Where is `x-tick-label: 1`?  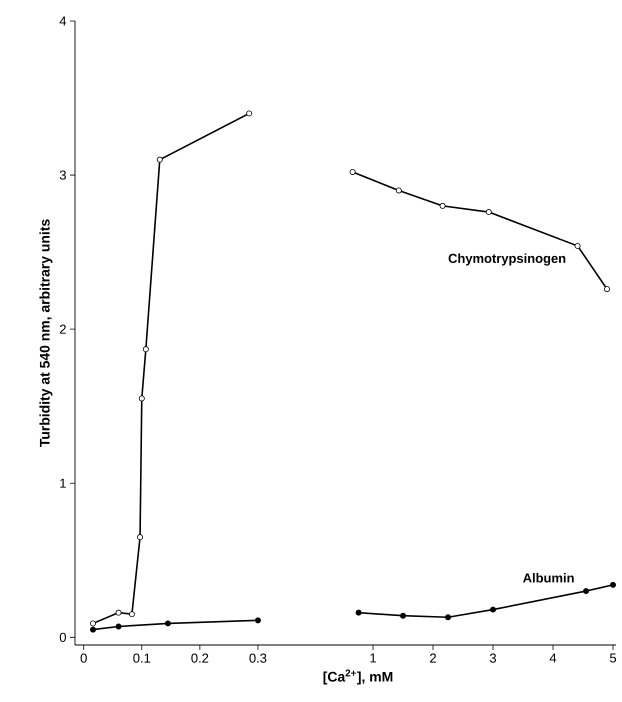
x-tick-label: 1 is located at coordinates (373, 658).